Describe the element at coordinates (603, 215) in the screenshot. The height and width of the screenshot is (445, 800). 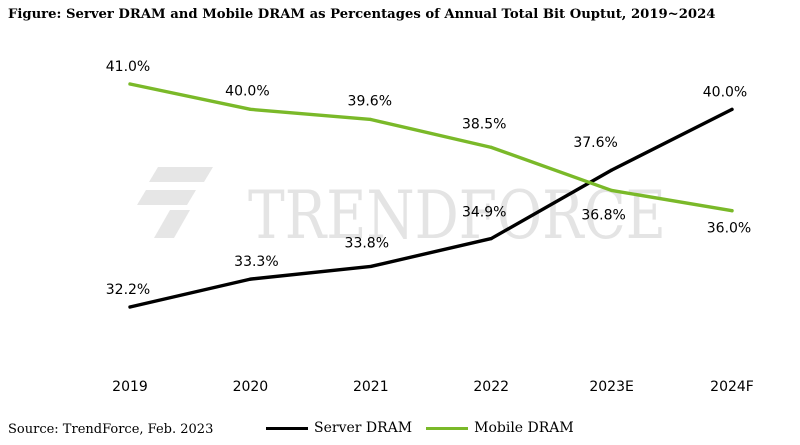
I see `data-label-mobile-dram-2023e: 36.8%` at that location.